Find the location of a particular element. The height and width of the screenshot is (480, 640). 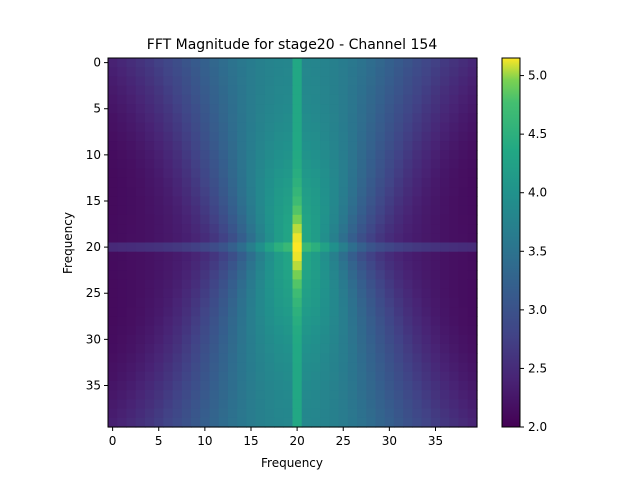

colorbar-tick-label: 3.0 is located at coordinates (537, 310).